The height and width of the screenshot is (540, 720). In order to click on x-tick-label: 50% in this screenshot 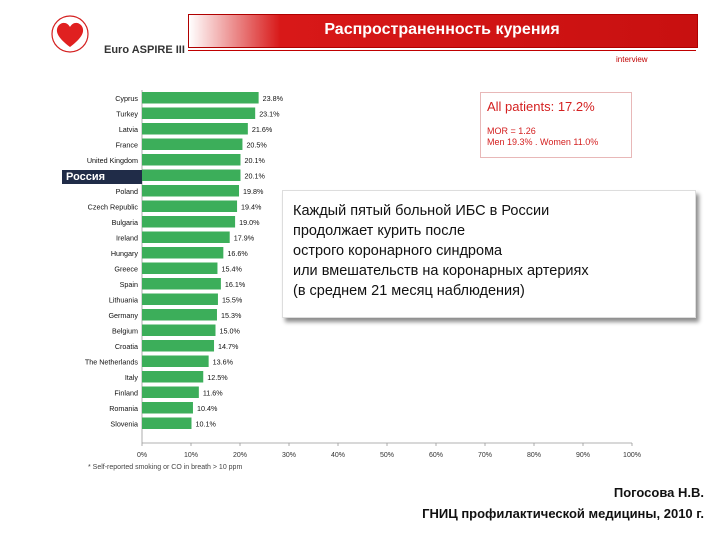, I will do `click(387, 455)`.